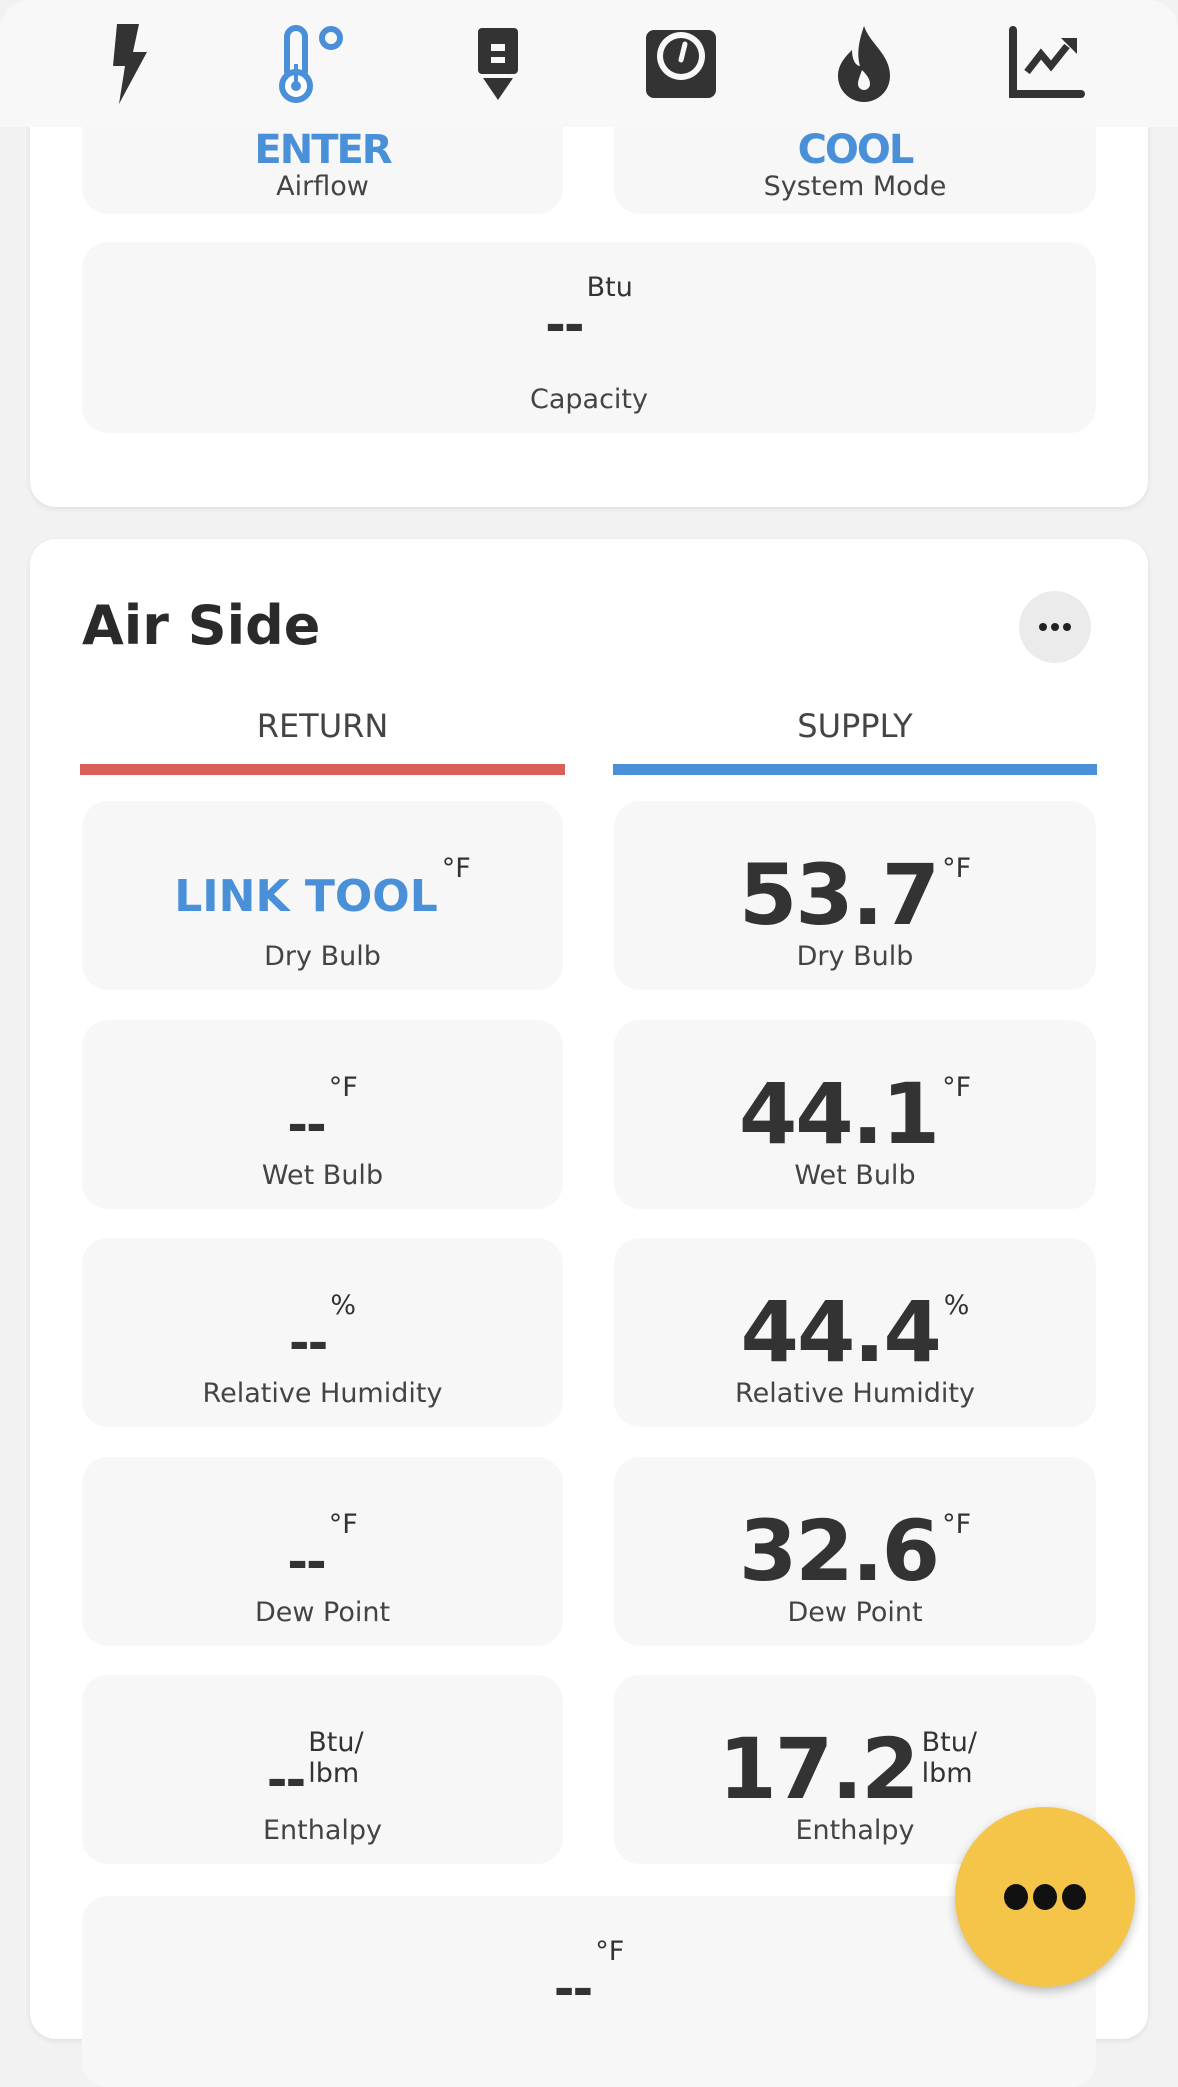 Image resolution: width=1178 pixels, height=2087 pixels. I want to click on supply-dew-point-tile: 32.6 °F Dew Point, so click(855, 1551).